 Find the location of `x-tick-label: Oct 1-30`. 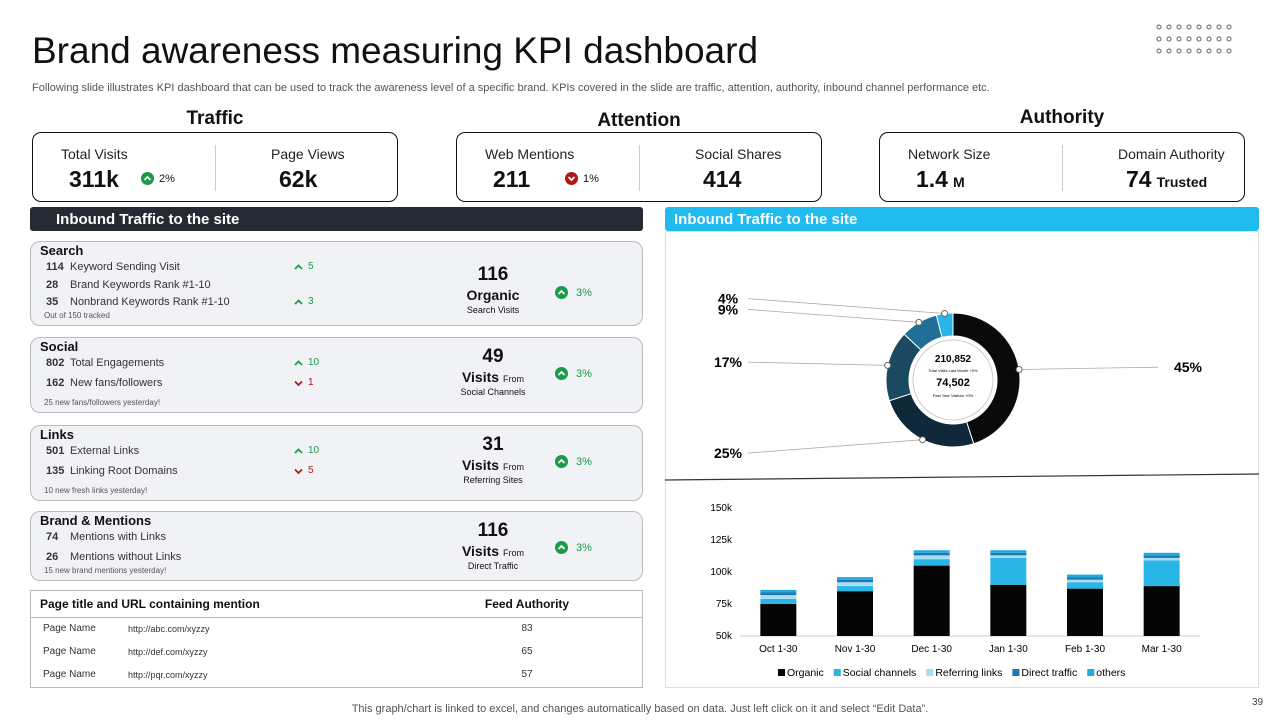

x-tick-label: Oct 1-30 is located at coordinates (778, 649).